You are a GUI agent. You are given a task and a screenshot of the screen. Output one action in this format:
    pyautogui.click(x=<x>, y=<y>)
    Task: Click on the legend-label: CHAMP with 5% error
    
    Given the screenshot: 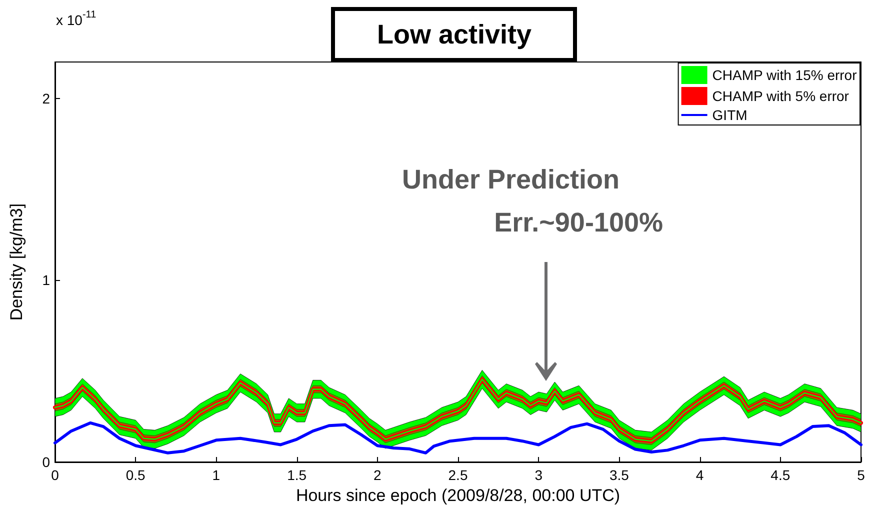 What is the action you would take?
    pyautogui.click(x=781, y=96)
    